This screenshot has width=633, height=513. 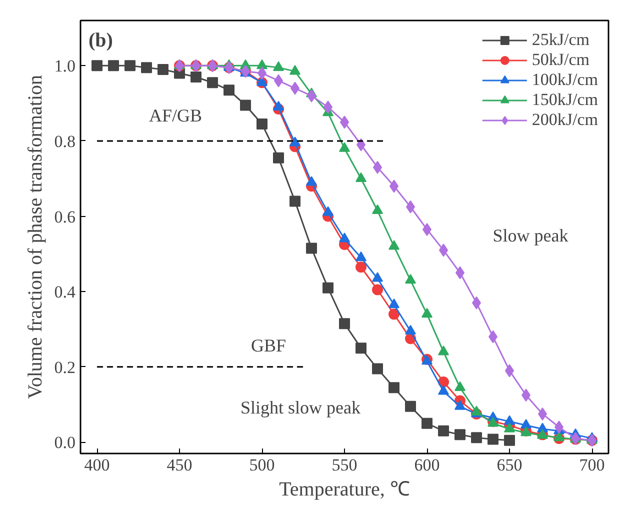 What do you see at coordinates (565, 80) in the screenshot?
I see `legend-label: 100kJ/cm` at bounding box center [565, 80].